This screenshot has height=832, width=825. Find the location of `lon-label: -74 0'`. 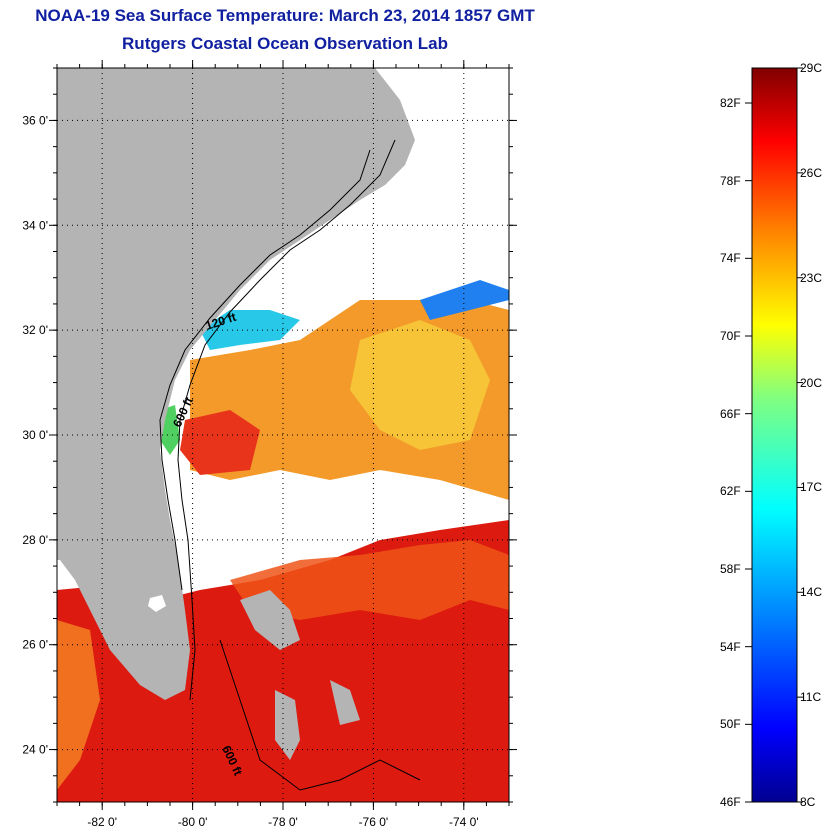

lon-label: -74 0' is located at coordinates (464, 822).